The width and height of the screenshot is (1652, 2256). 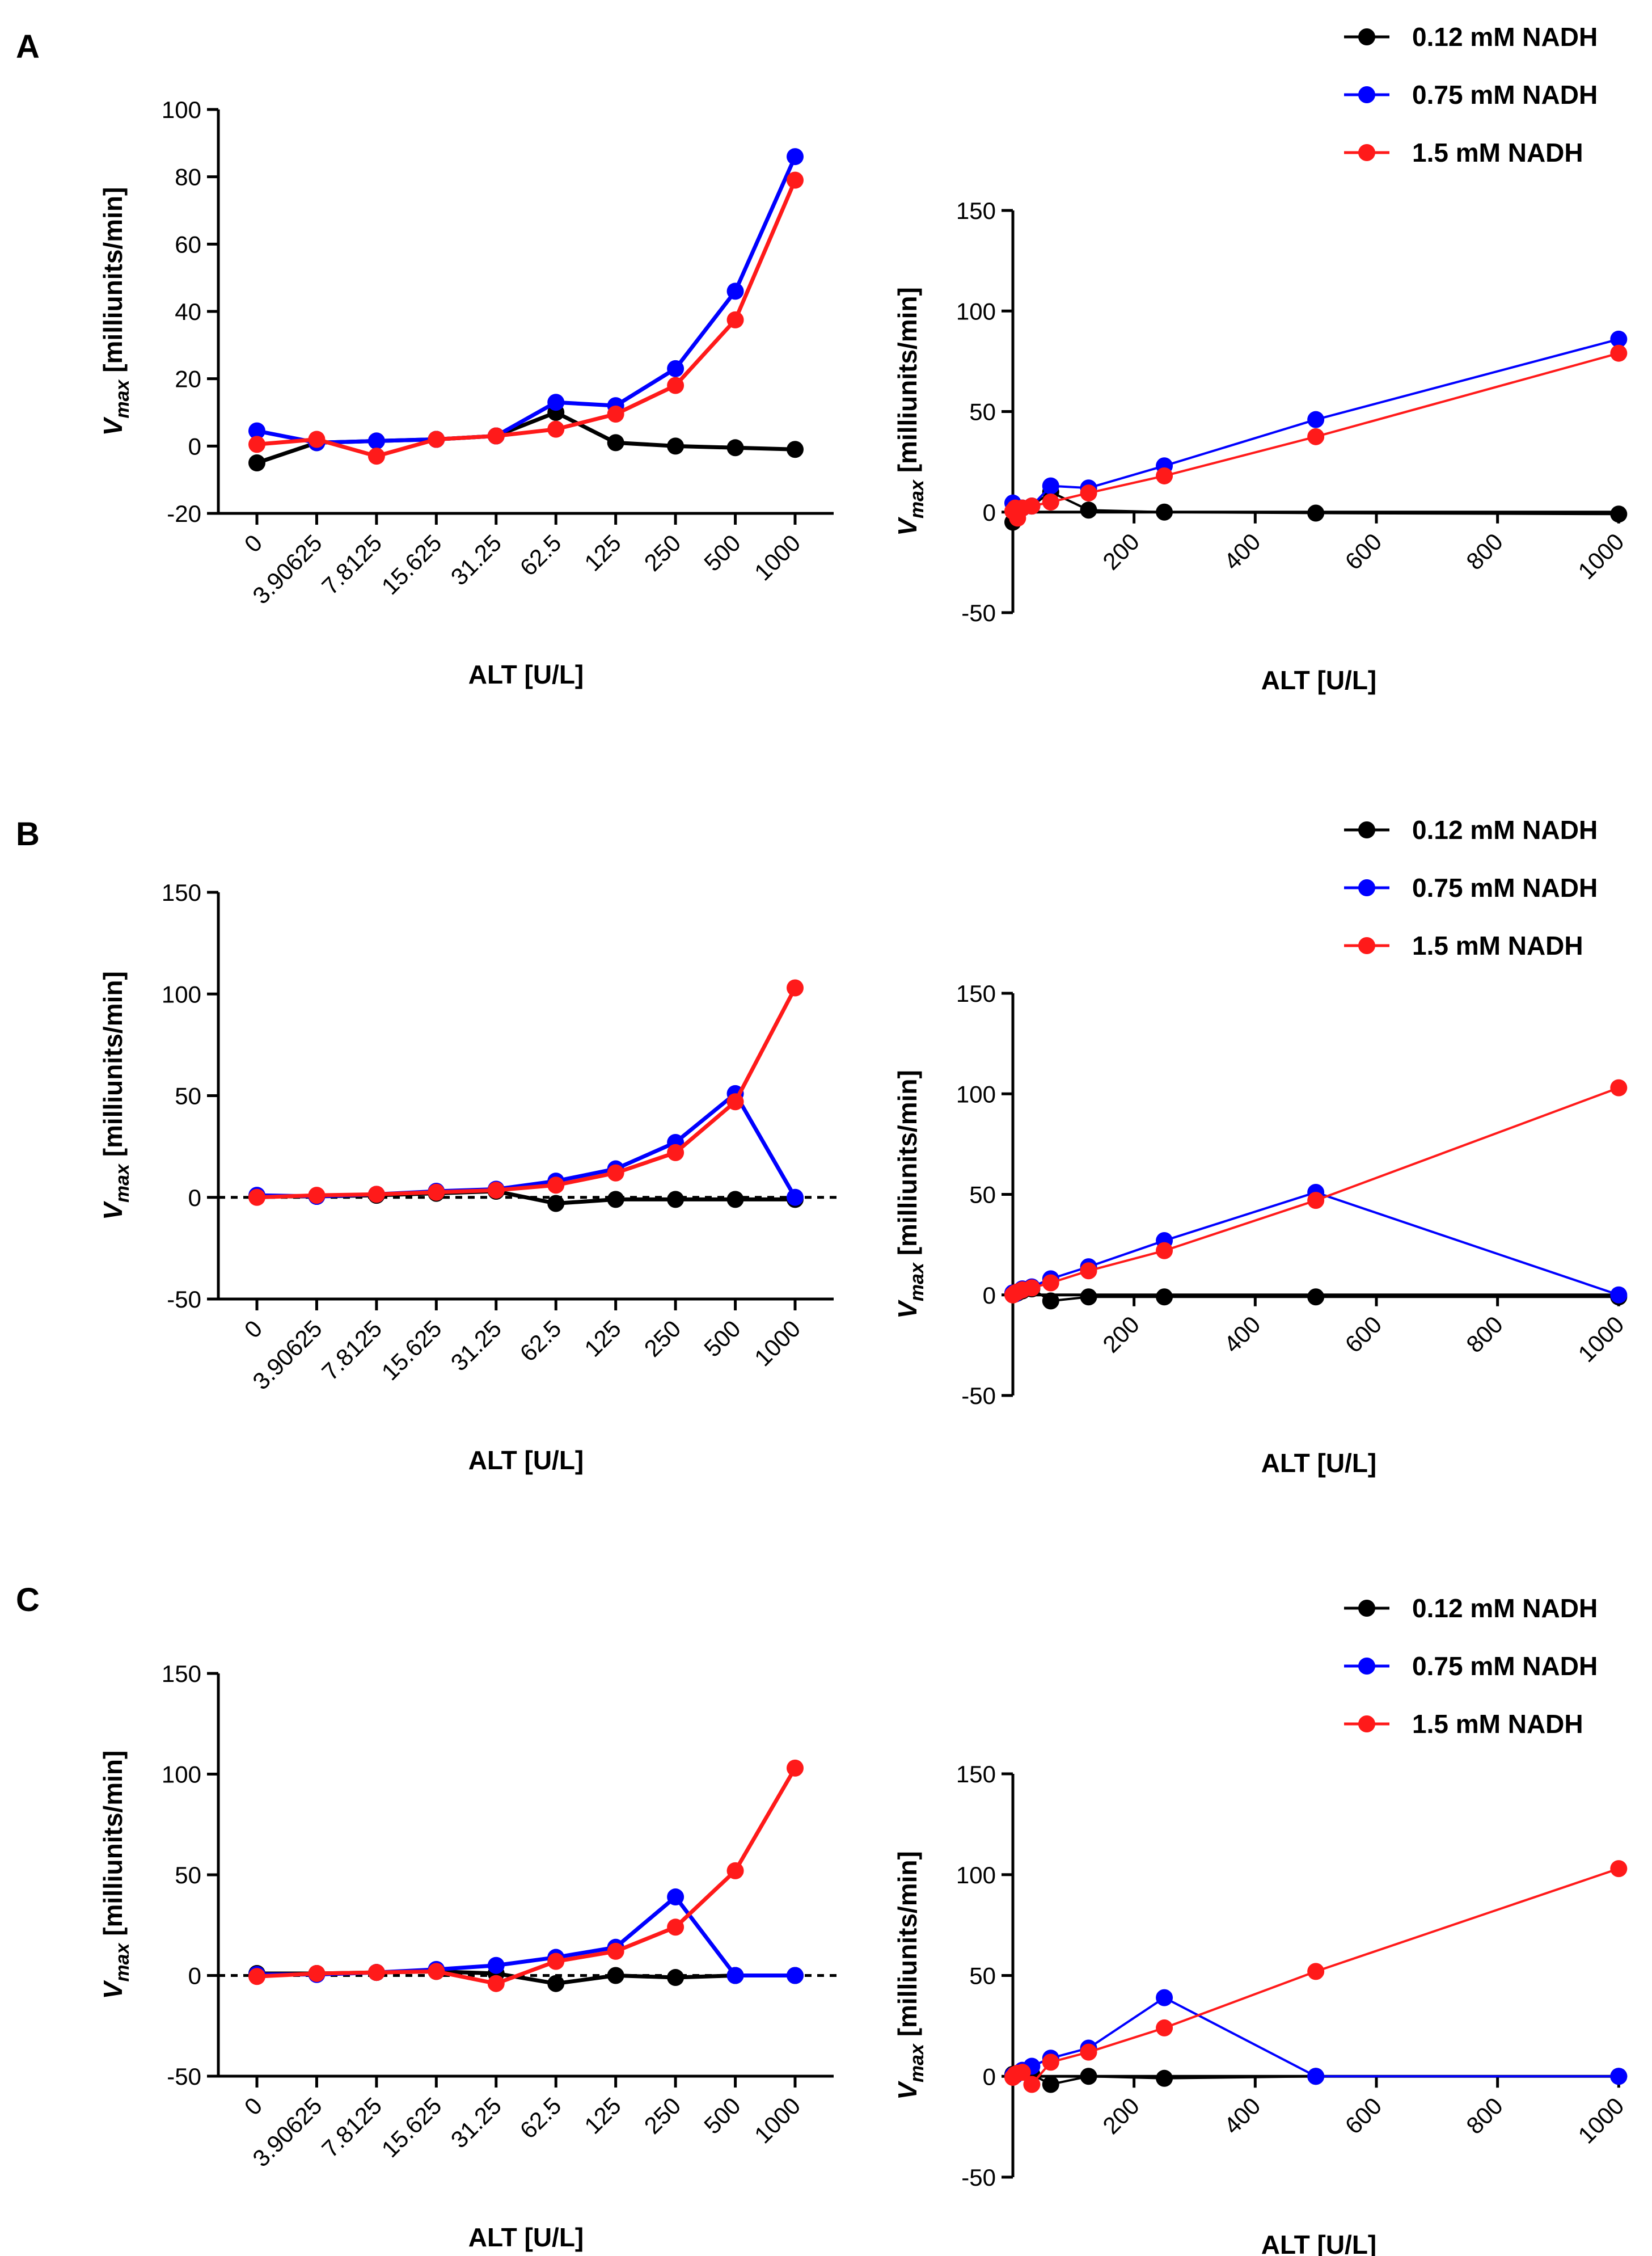 I want to click on y-axis-title-unit: [milliunits/min], so click(x=907, y=1166).